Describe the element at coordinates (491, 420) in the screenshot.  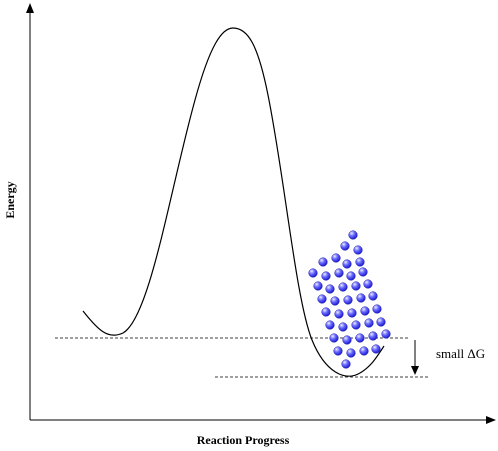
I see `x-axis-arrowhead` at that location.